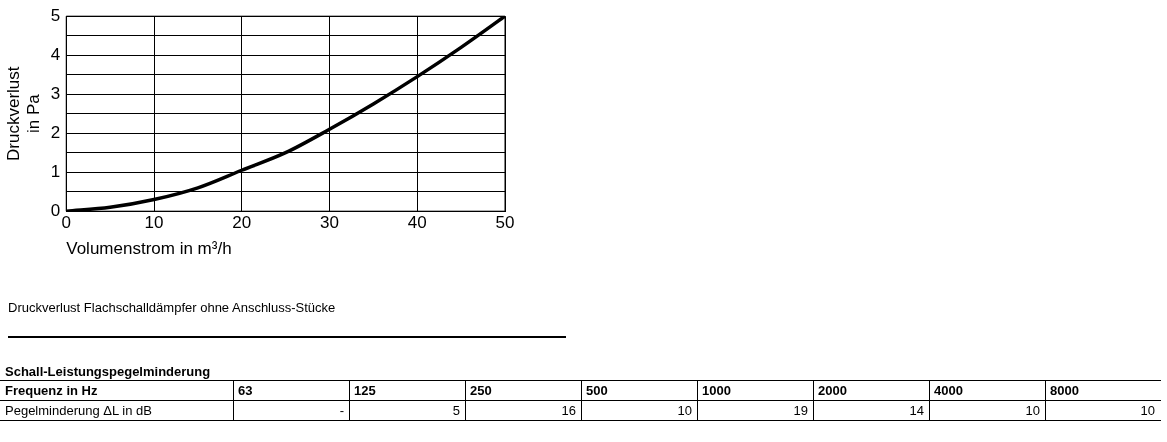 The height and width of the screenshot is (442, 1167). What do you see at coordinates (246, 390) in the screenshot?
I see `text: 63` at bounding box center [246, 390].